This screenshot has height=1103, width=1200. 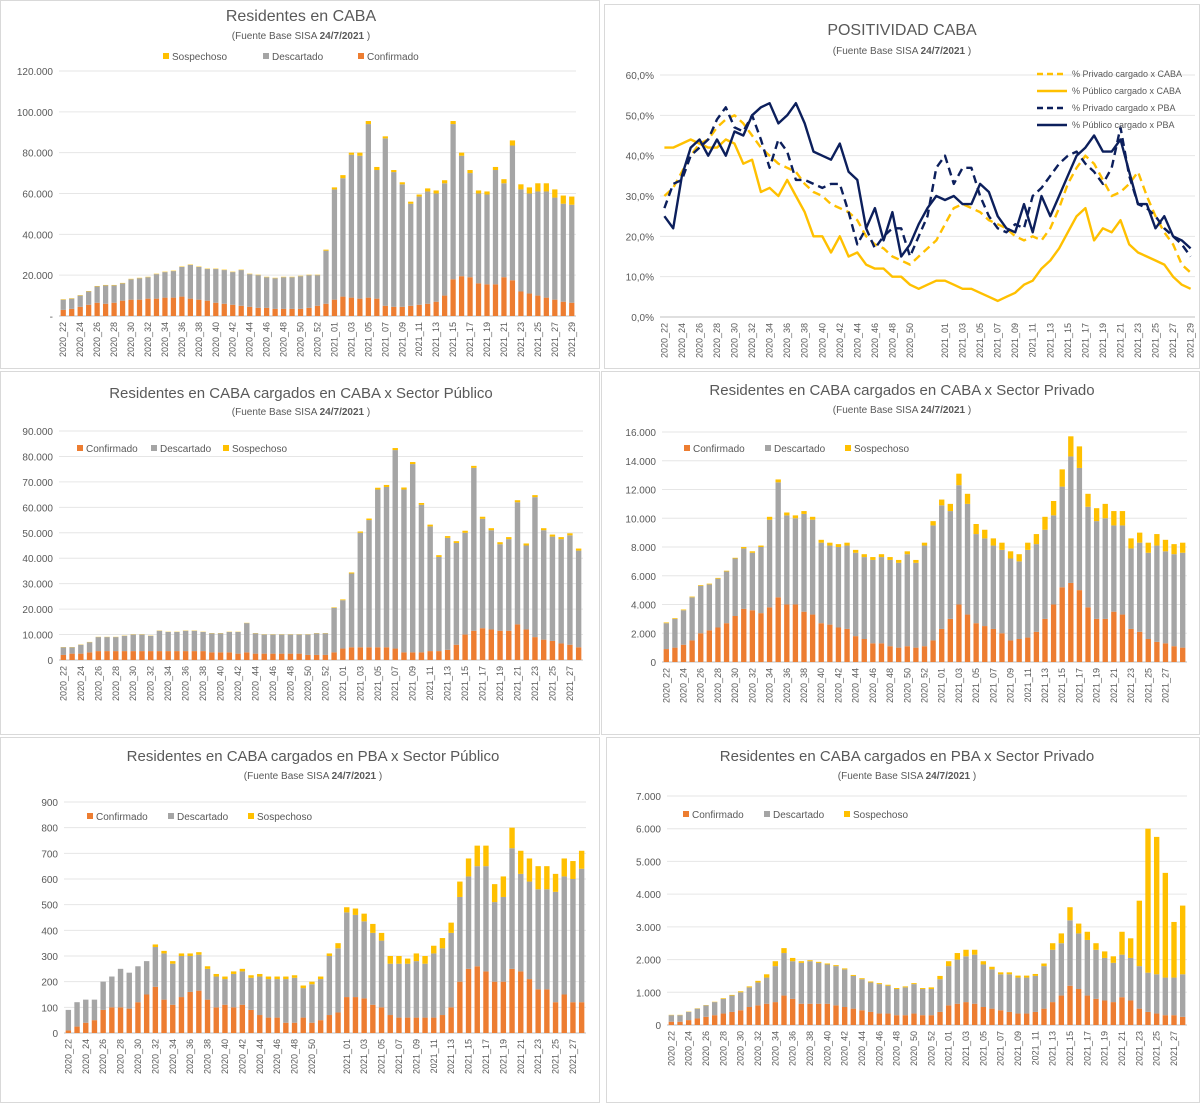 I want to click on x-tick-label: 2020_34, so click(x=173, y=1056).